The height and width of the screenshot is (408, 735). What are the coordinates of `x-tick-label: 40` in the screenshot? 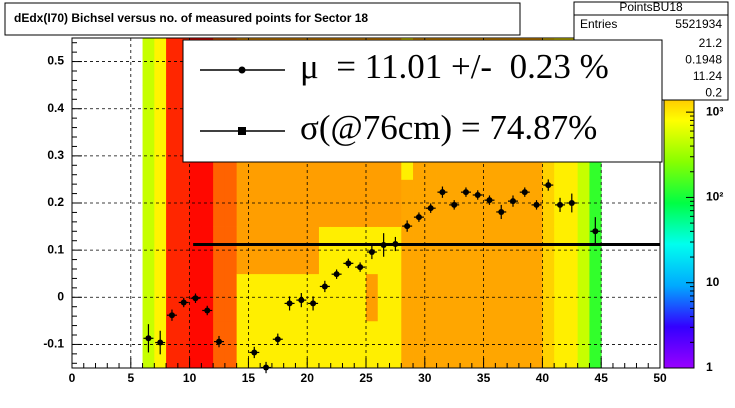 It's located at (543, 378).